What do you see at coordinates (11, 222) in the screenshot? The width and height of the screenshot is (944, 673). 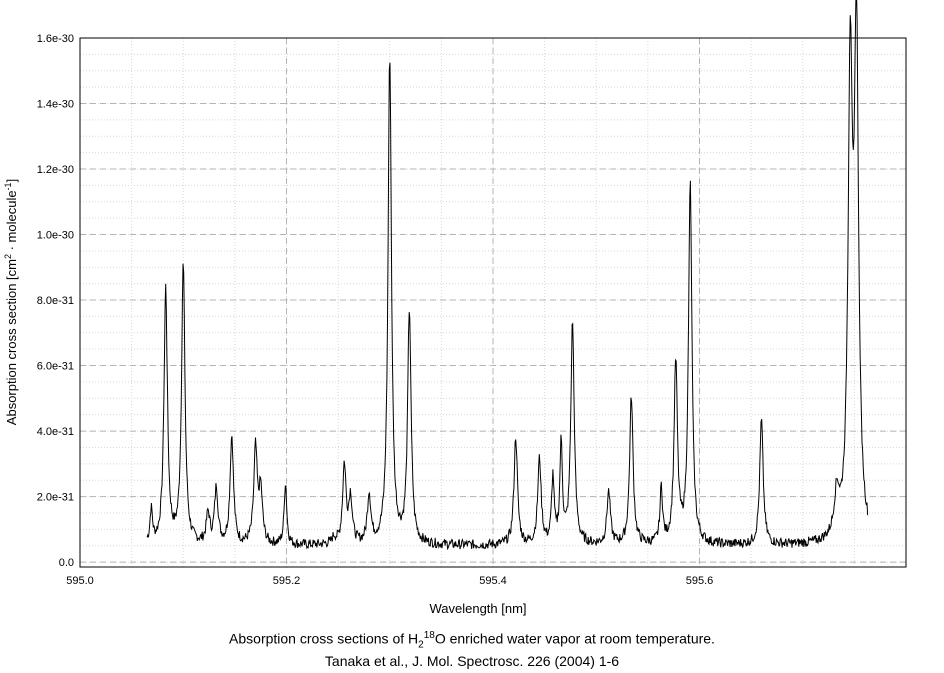 I see `y-label-part-2: · molecule` at bounding box center [11, 222].